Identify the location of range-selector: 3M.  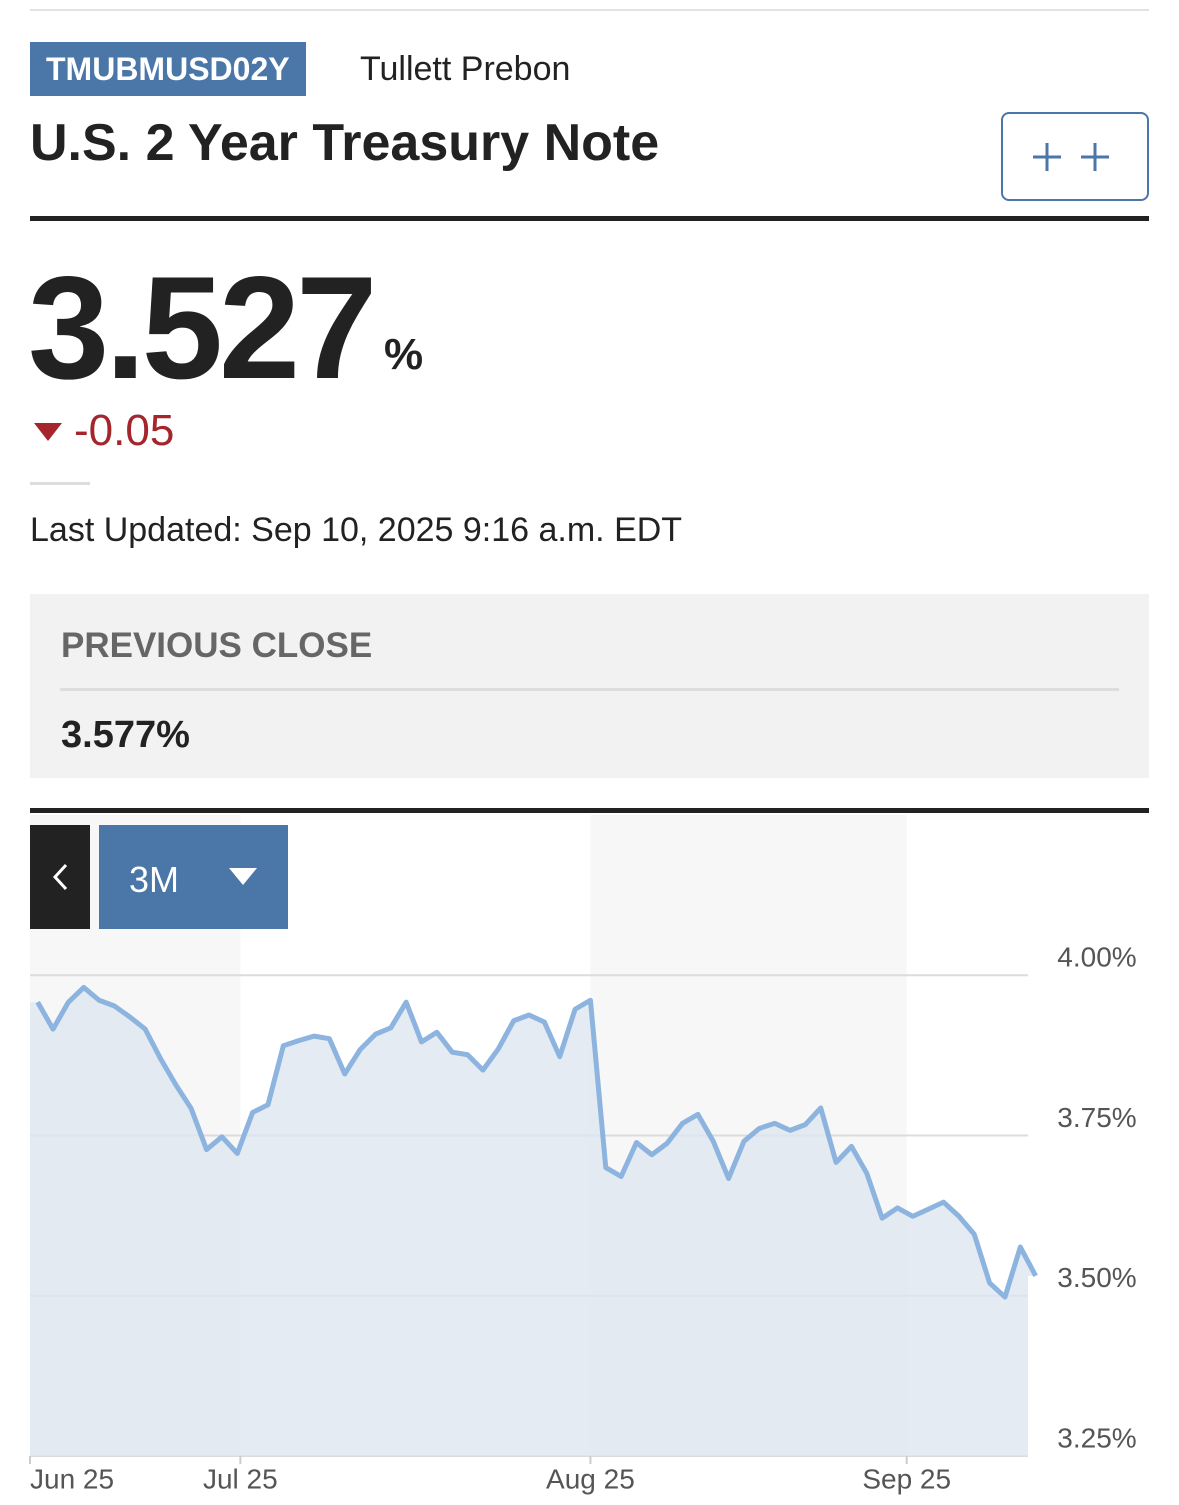
(193, 877).